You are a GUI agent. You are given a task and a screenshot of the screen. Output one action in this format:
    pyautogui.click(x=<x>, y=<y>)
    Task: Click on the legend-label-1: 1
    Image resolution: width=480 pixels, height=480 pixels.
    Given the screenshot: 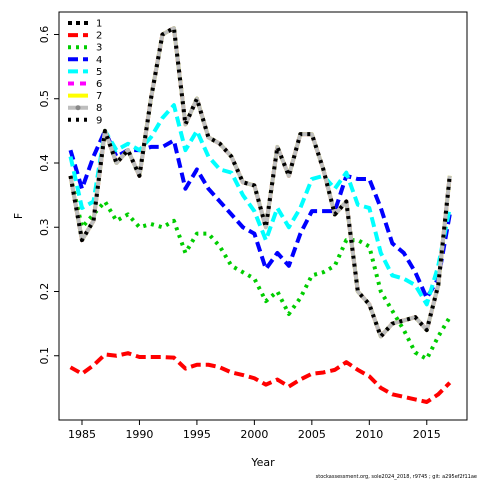 What is the action you would take?
    pyautogui.click(x=99, y=24)
    